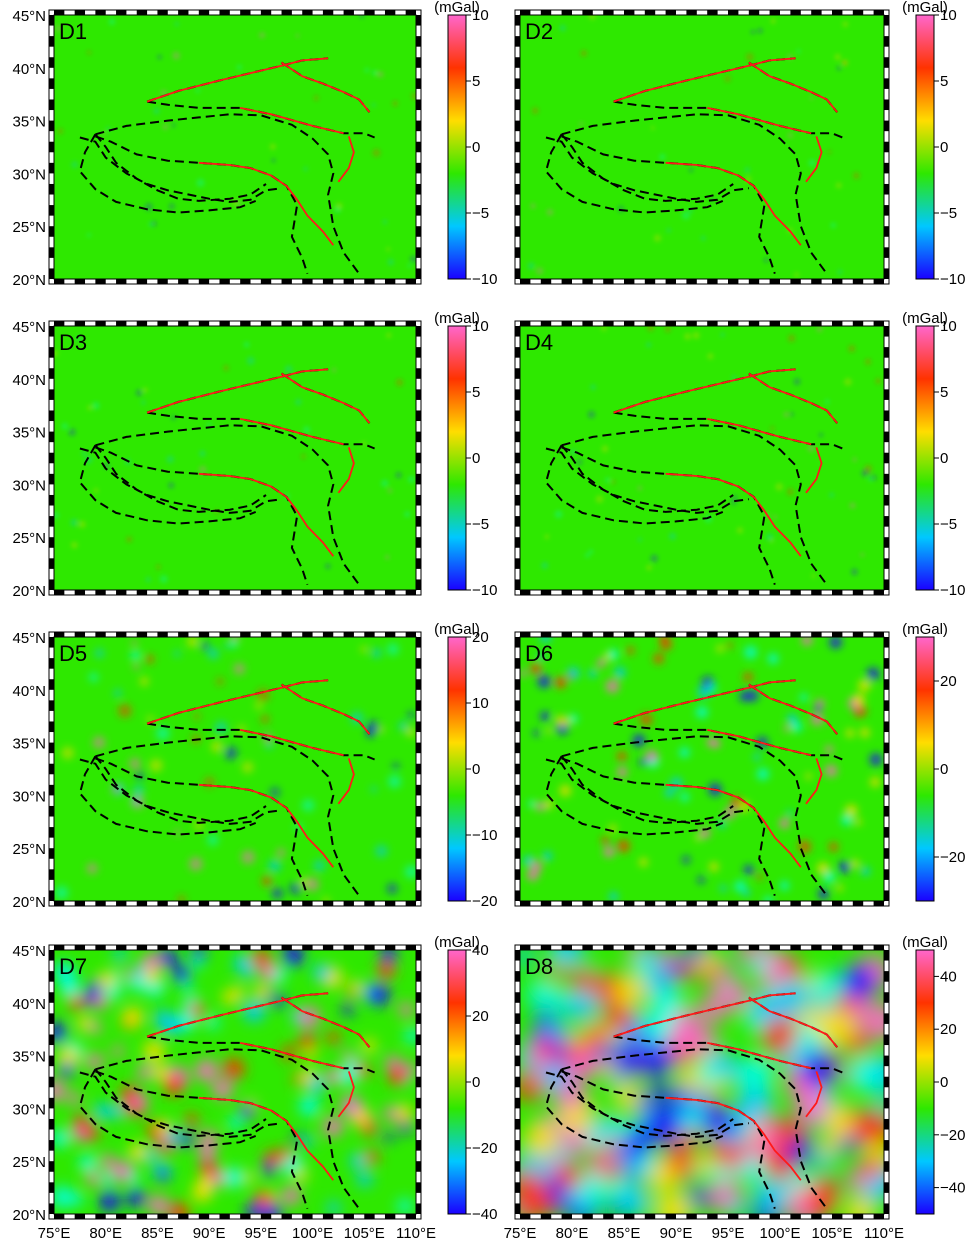 This screenshot has height=1246, width=976. I want to click on lat-tick-label: 30°N, so click(29, 796).